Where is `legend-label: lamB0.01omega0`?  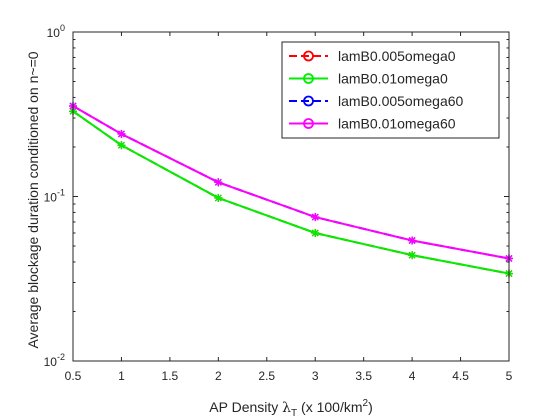 legend-label: lamB0.01omega0 is located at coordinates (393, 79).